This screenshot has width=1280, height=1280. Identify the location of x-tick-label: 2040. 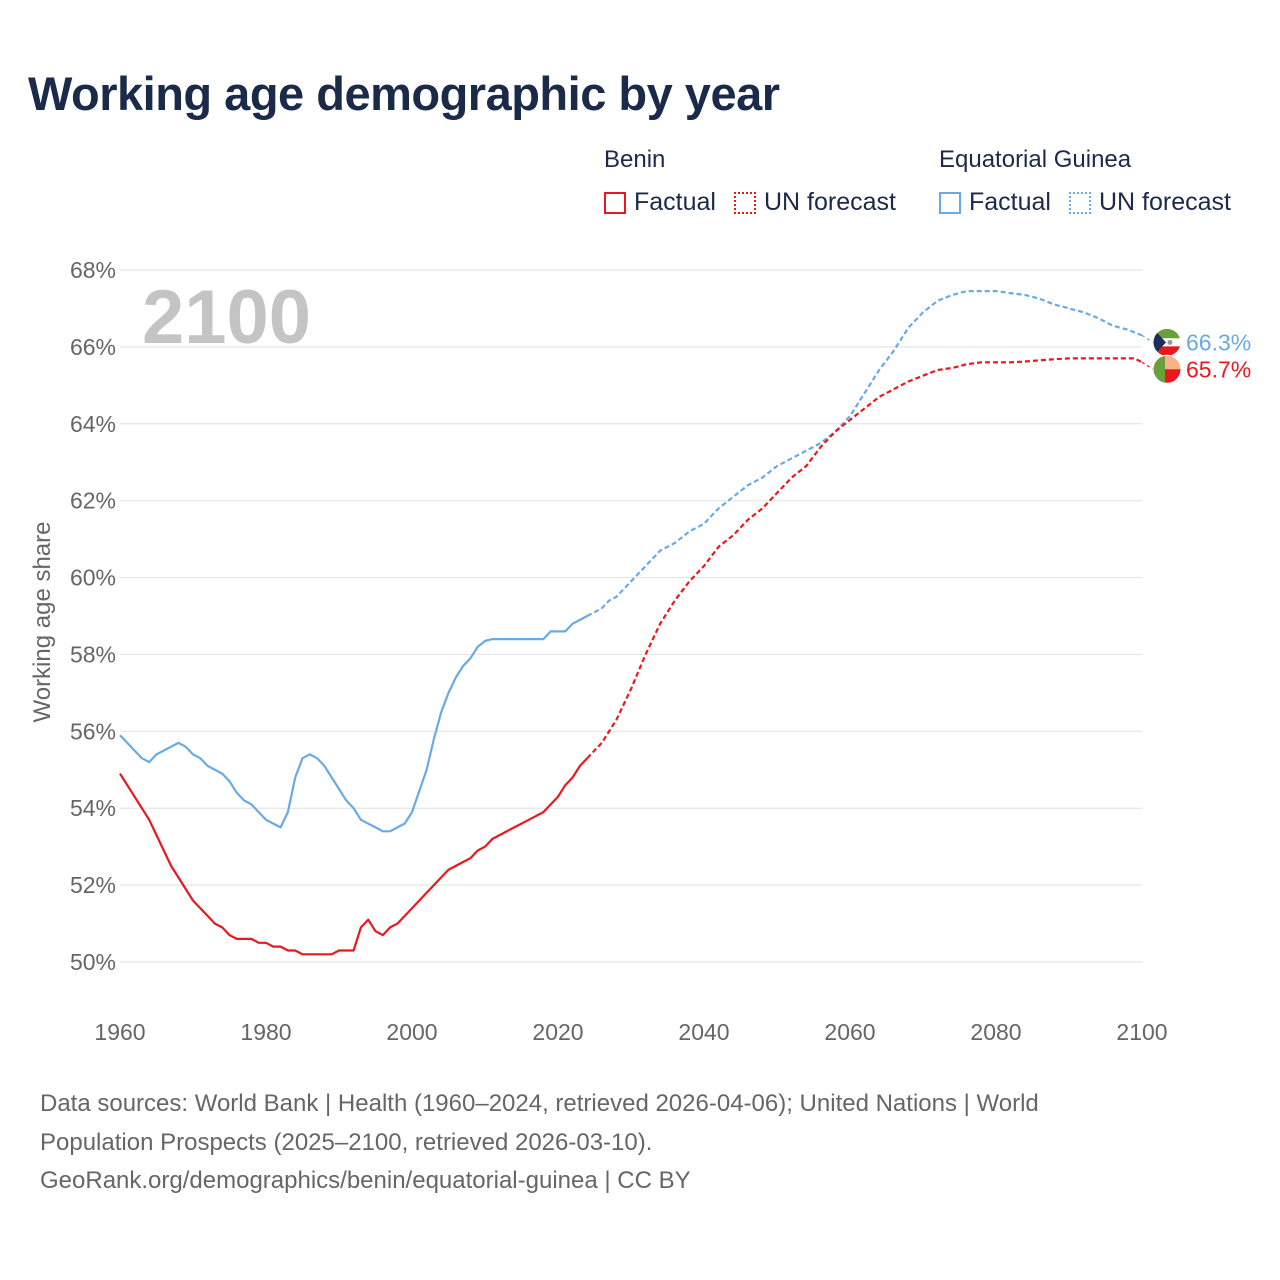
(703, 1032).